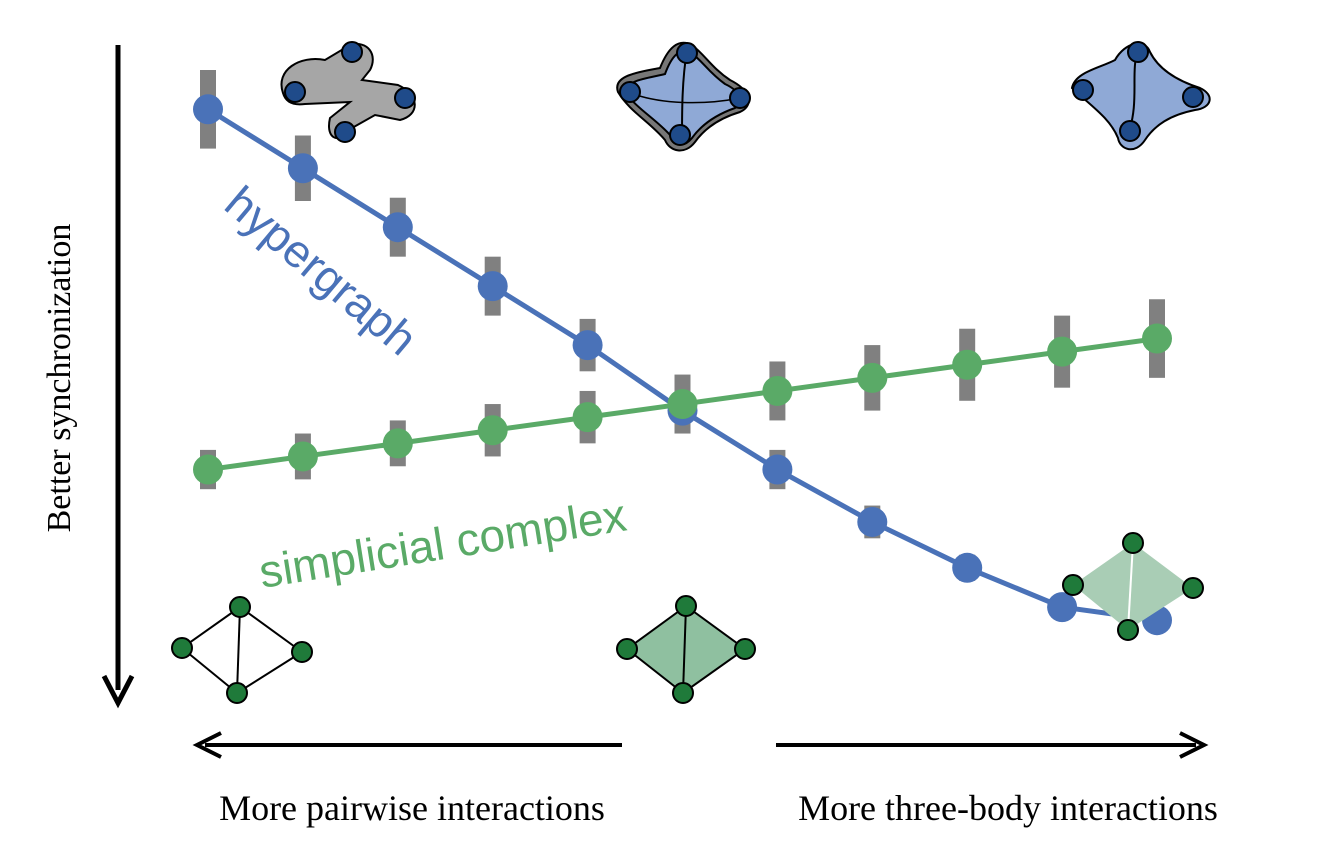  I want to click on pairwise-arrow, so click(407, 745).